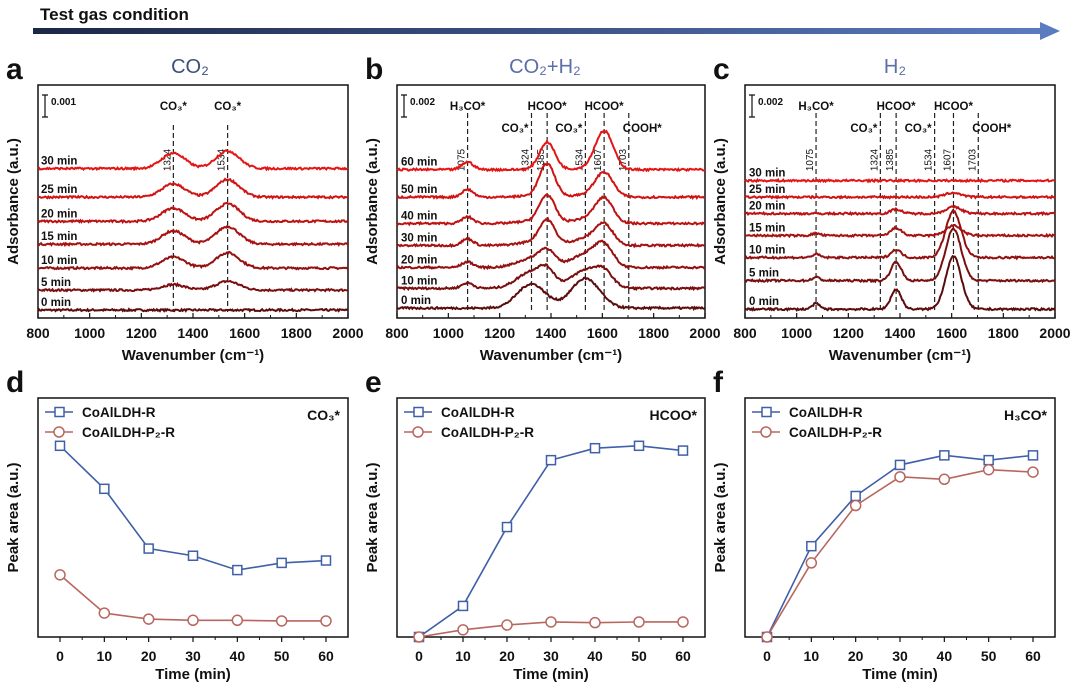 The width and height of the screenshot is (1080, 687). I want to click on x-tick-label: 1600, so click(244, 333).